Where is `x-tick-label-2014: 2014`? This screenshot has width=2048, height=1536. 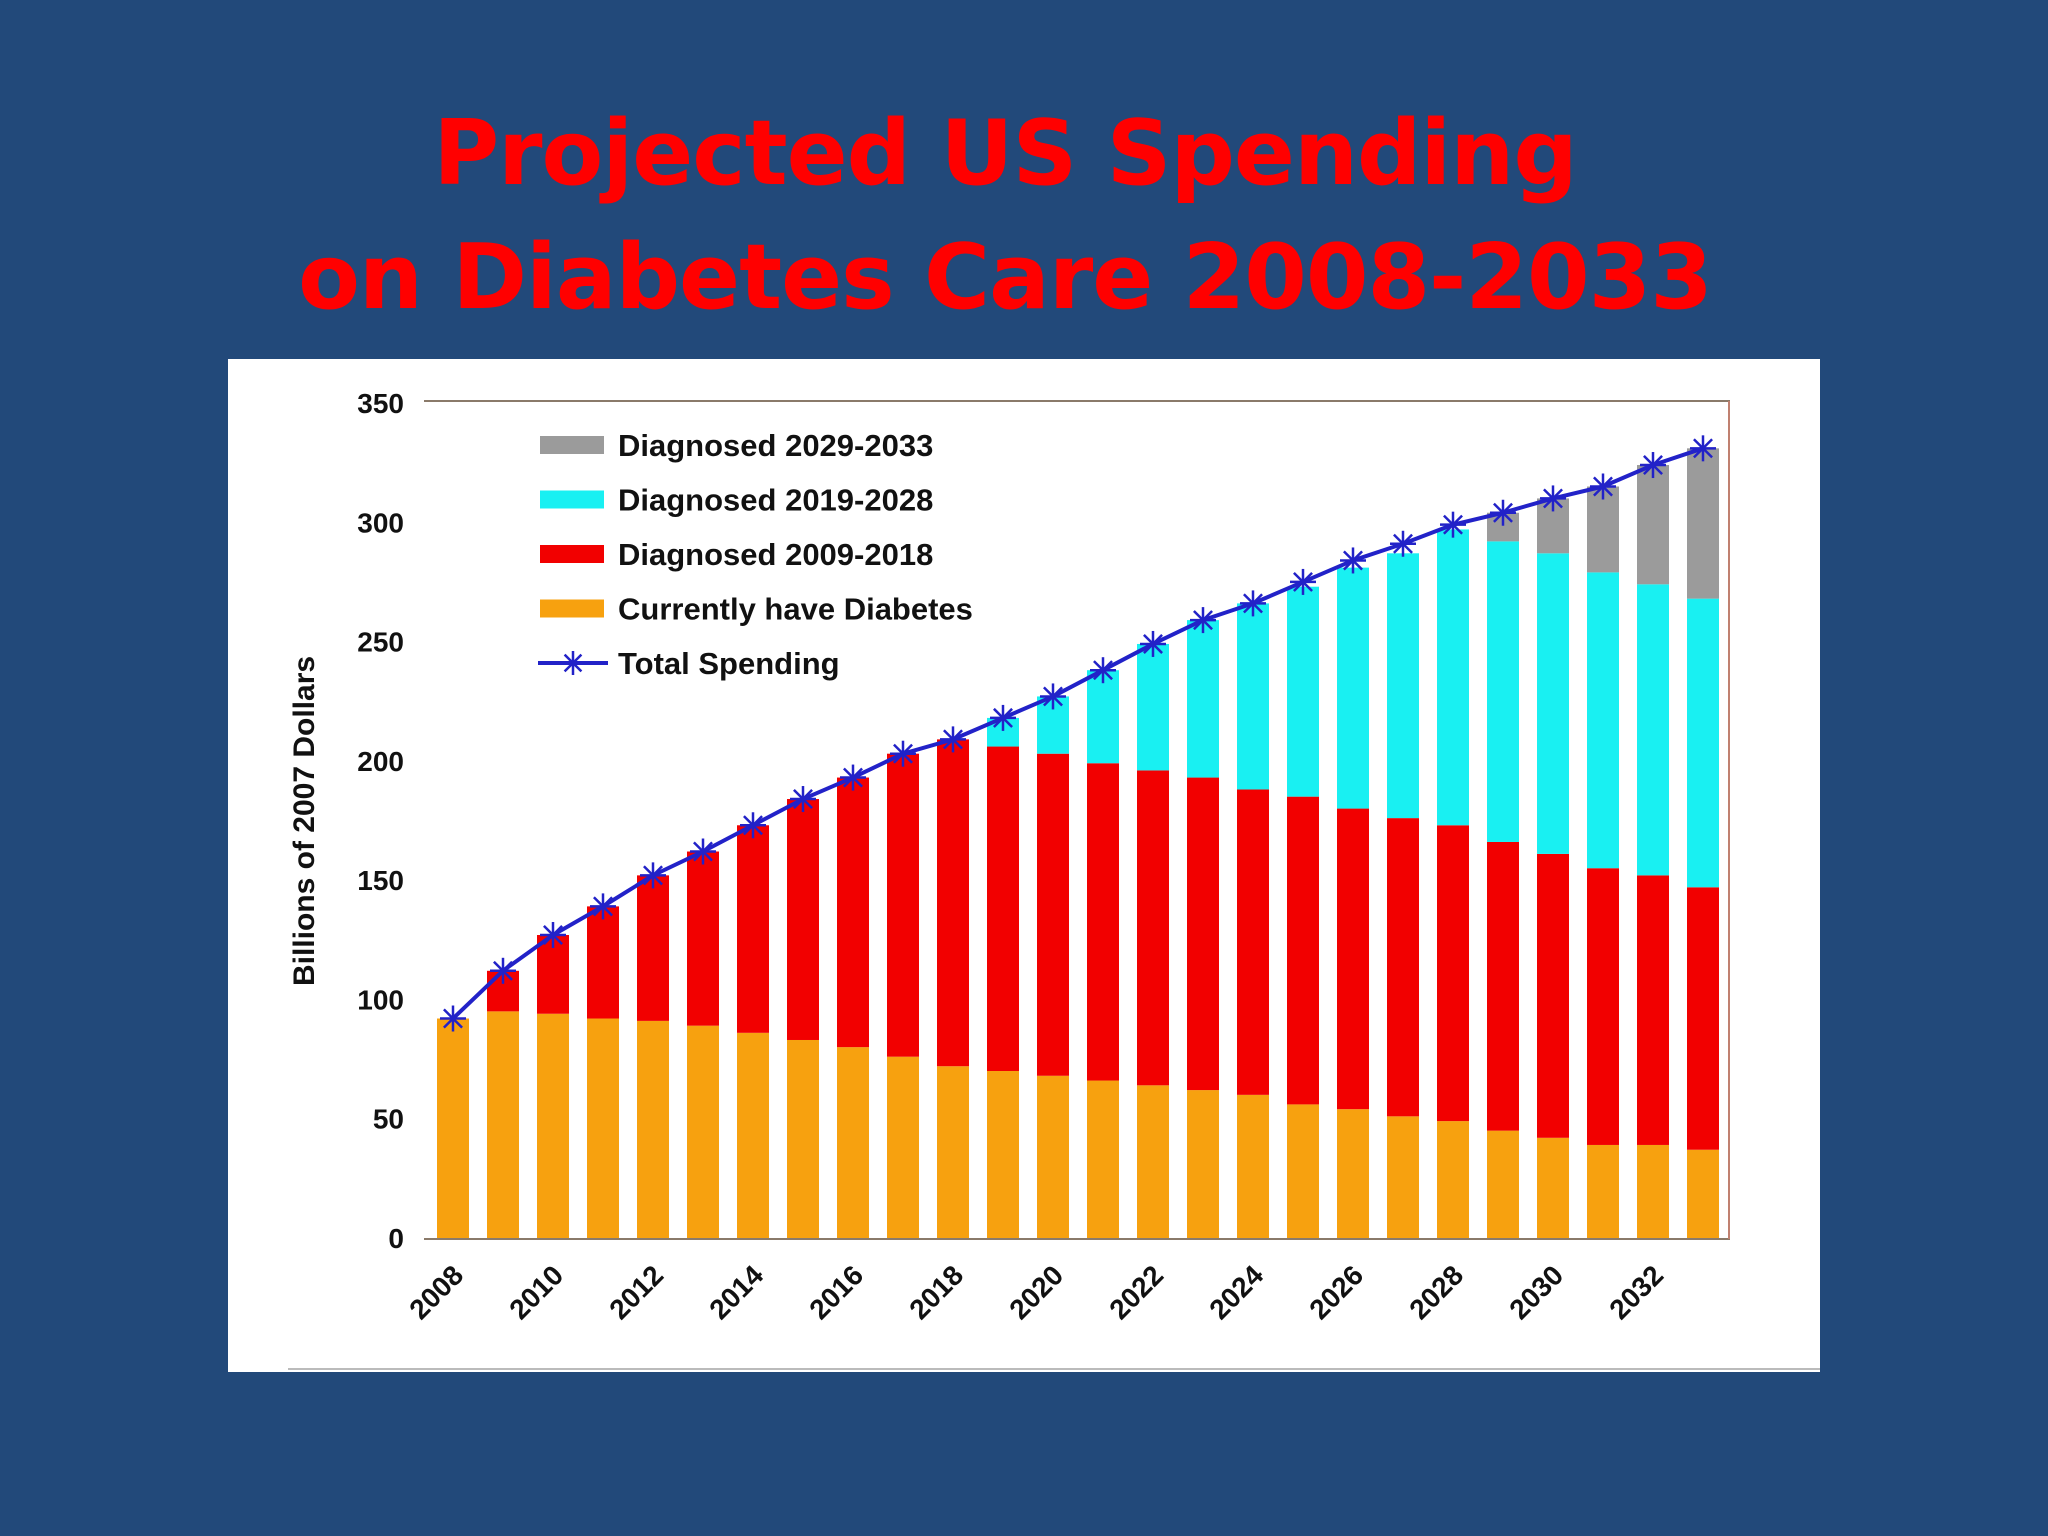 x-tick-label-2014: 2014 is located at coordinates (736, 1292).